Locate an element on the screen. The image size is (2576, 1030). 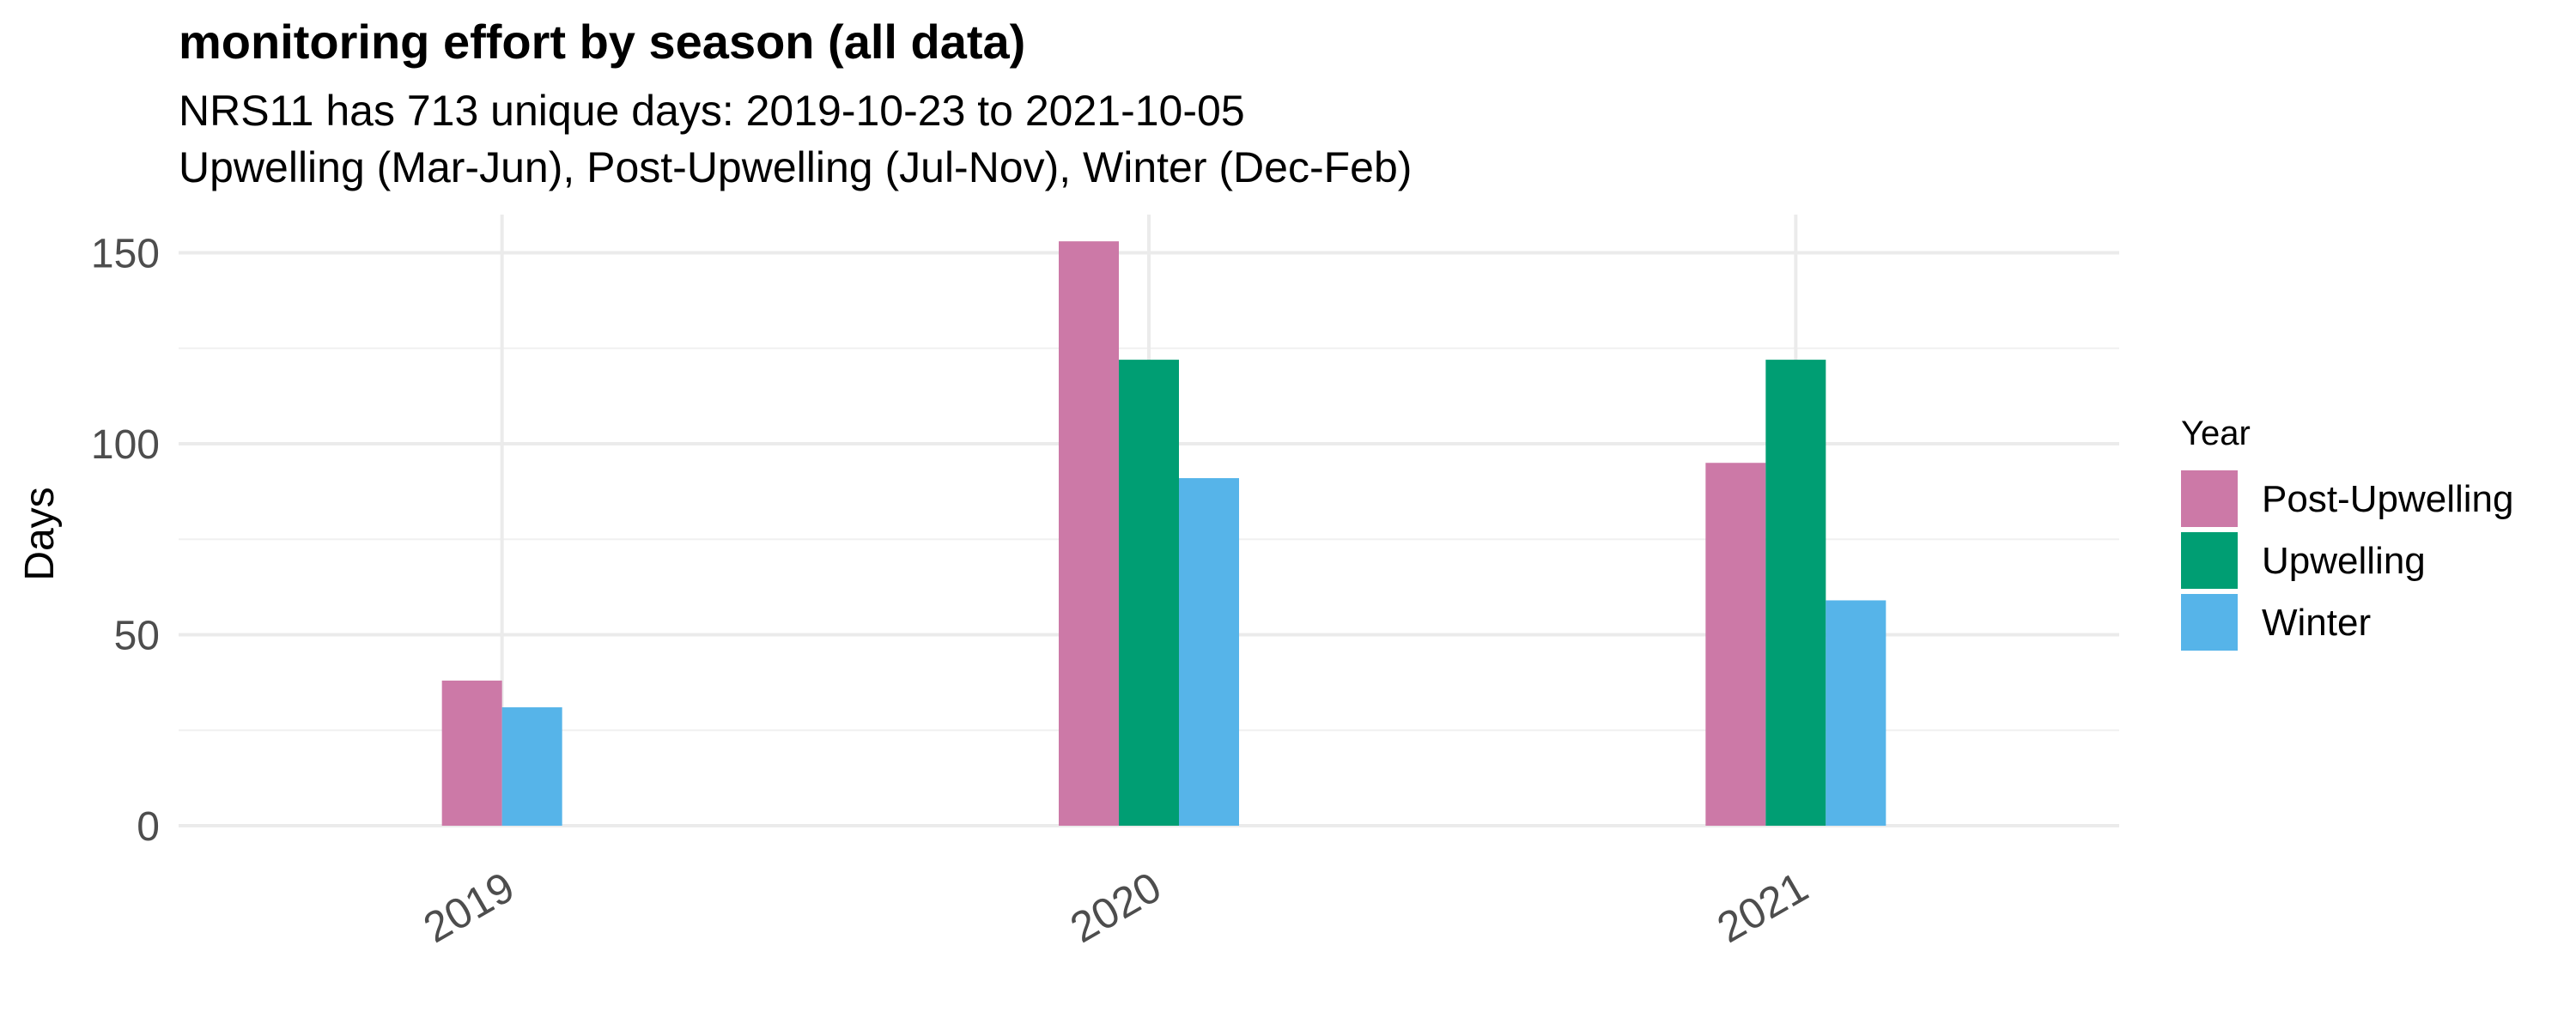
legend-label-winter: Winter is located at coordinates (2317, 623).